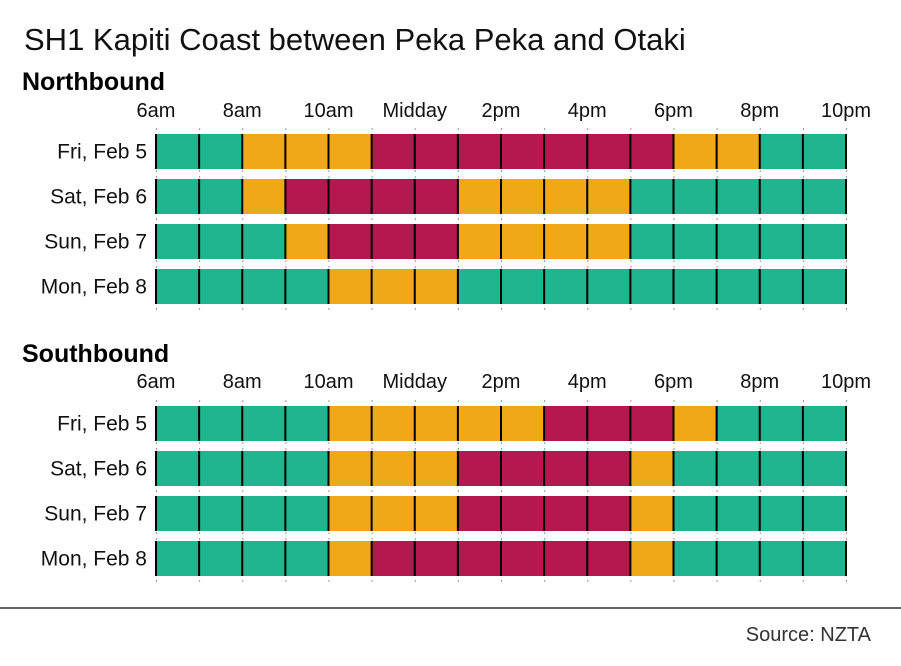  What do you see at coordinates (809, 635) in the screenshot?
I see `source-note: Source: NZTA` at bounding box center [809, 635].